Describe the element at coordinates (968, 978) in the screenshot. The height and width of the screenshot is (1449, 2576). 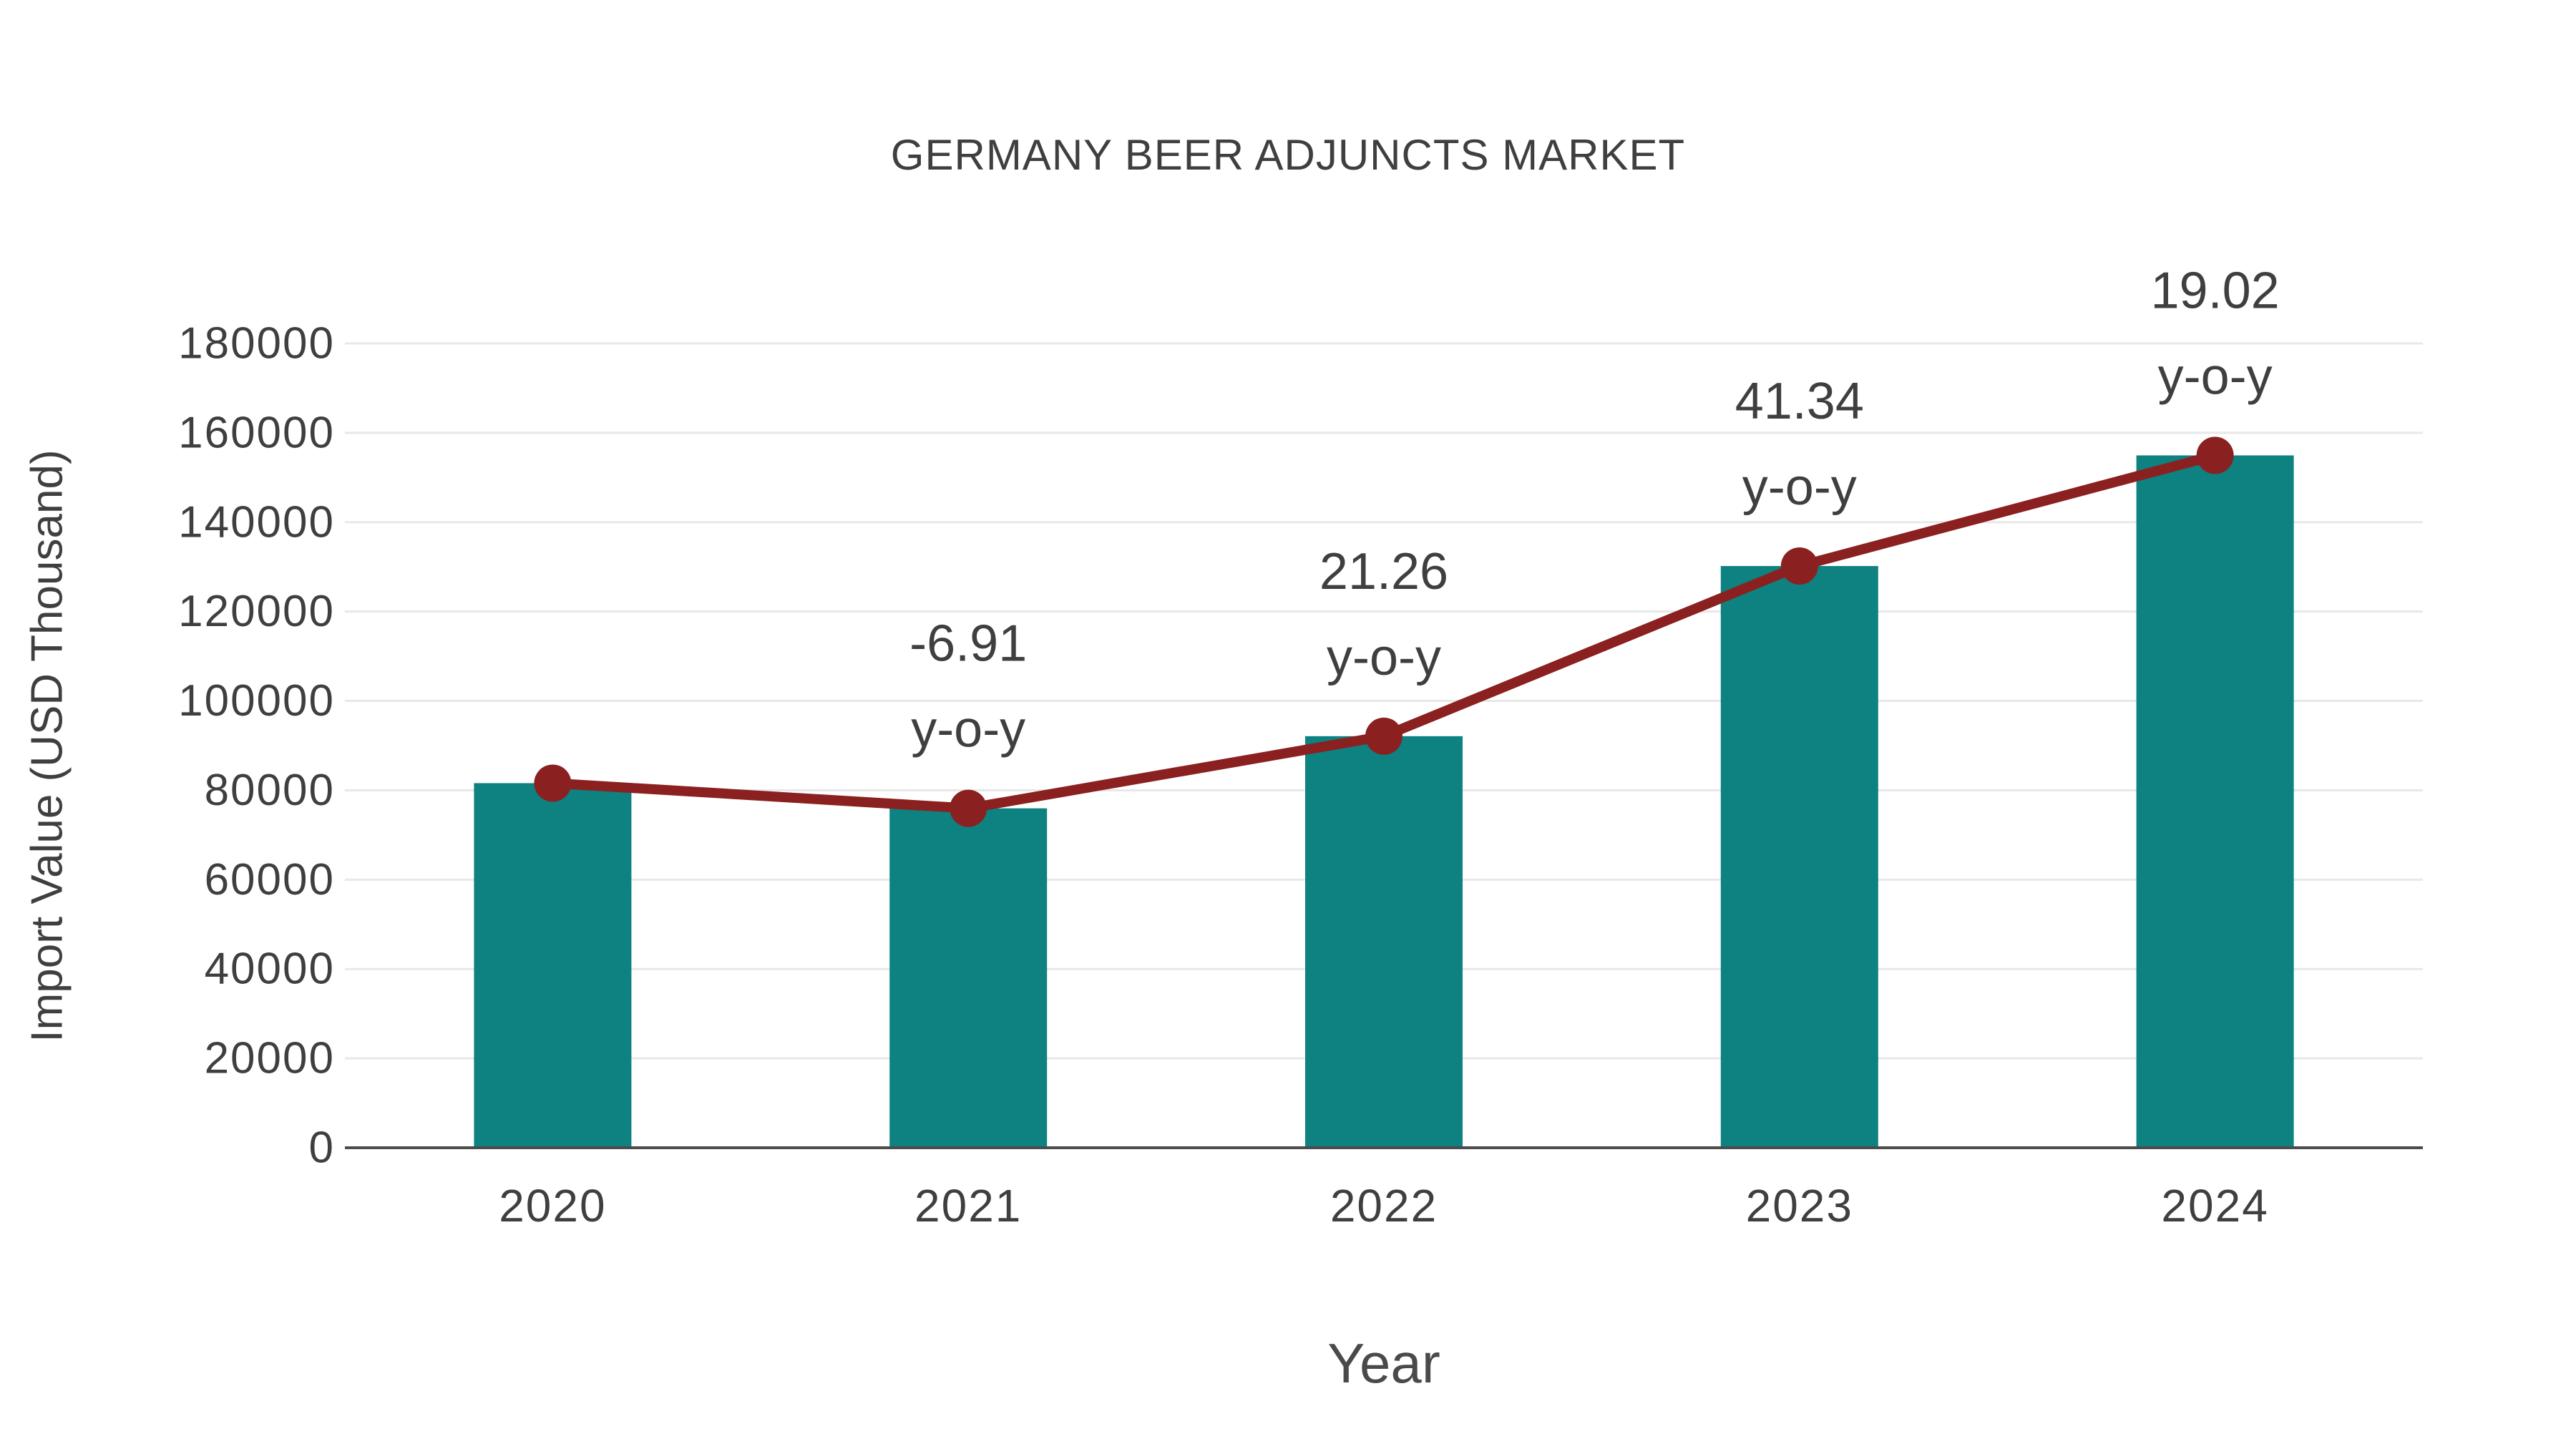
I see `bar-2021` at that location.